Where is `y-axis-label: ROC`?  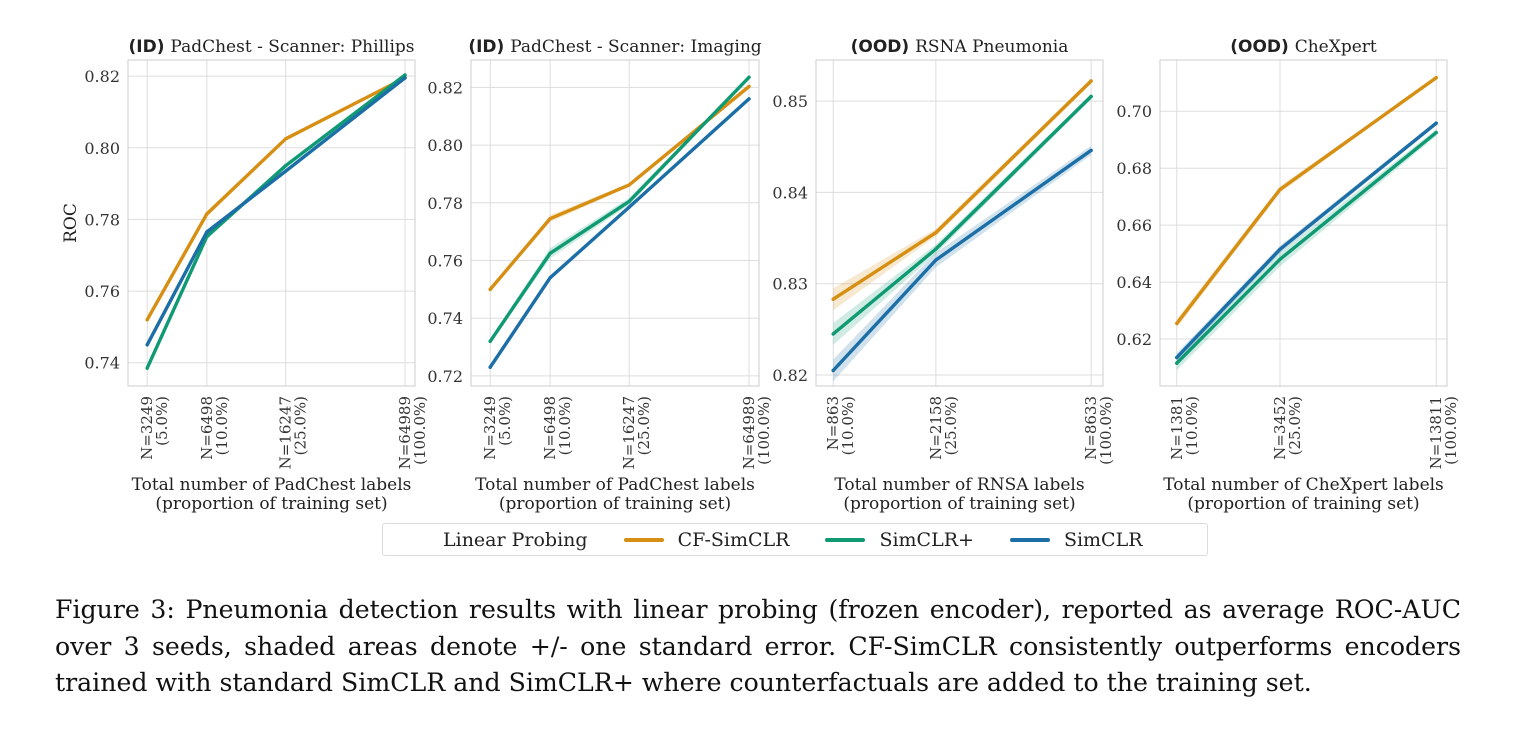
y-axis-label: ROC is located at coordinates (71, 223).